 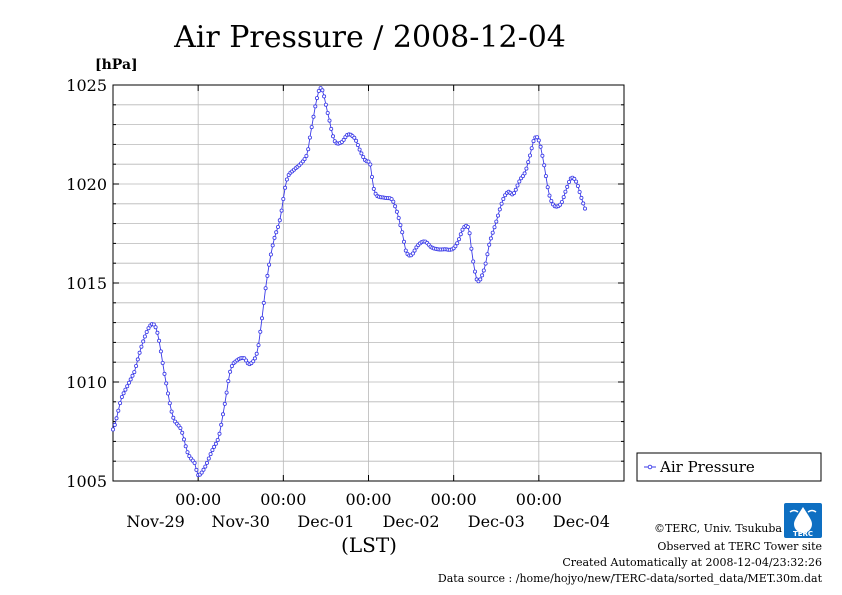 What do you see at coordinates (86, 184) in the screenshot?
I see `y-tick-label: 1020` at bounding box center [86, 184].